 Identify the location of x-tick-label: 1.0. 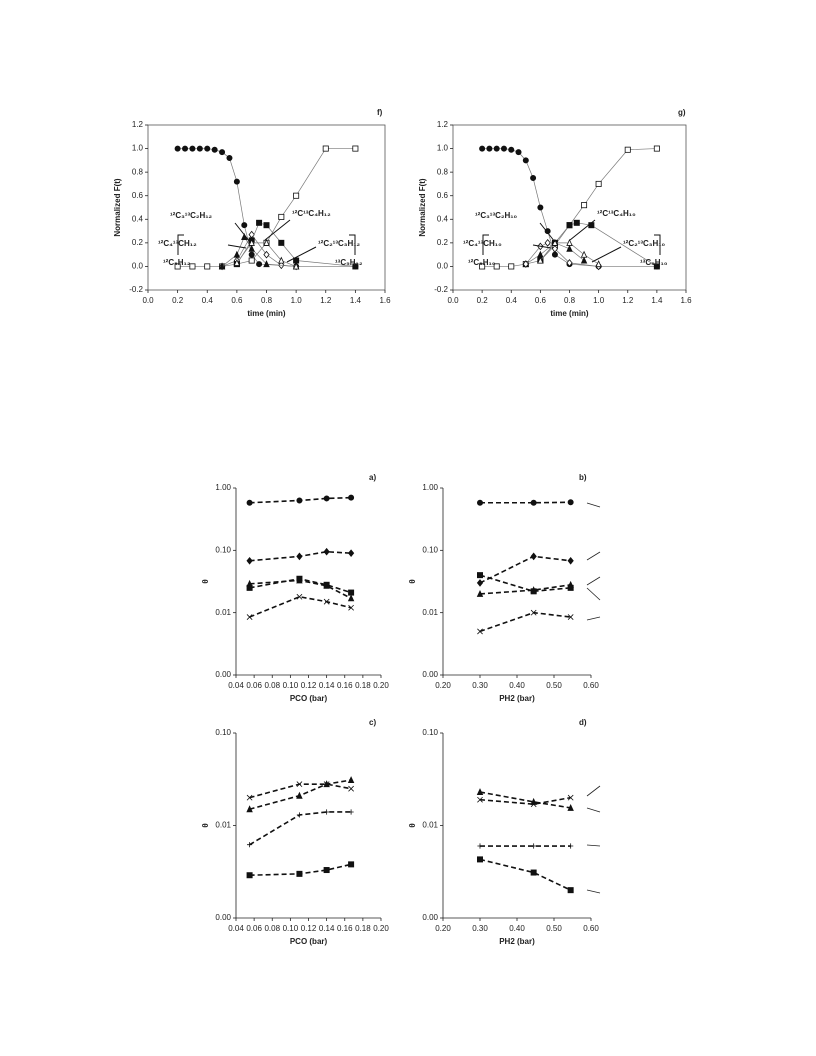
(297, 300).